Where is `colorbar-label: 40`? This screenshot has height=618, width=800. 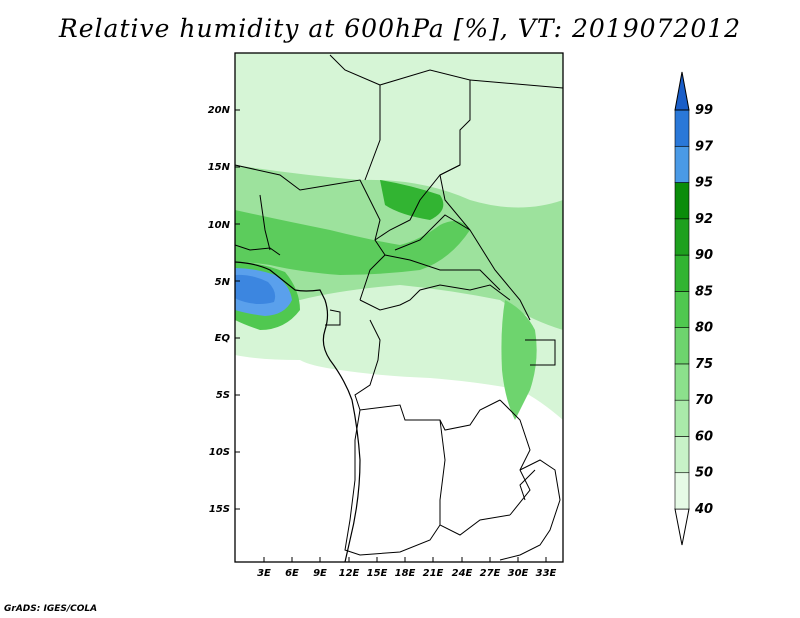
colorbar-label: 40 is located at coordinates (703, 509).